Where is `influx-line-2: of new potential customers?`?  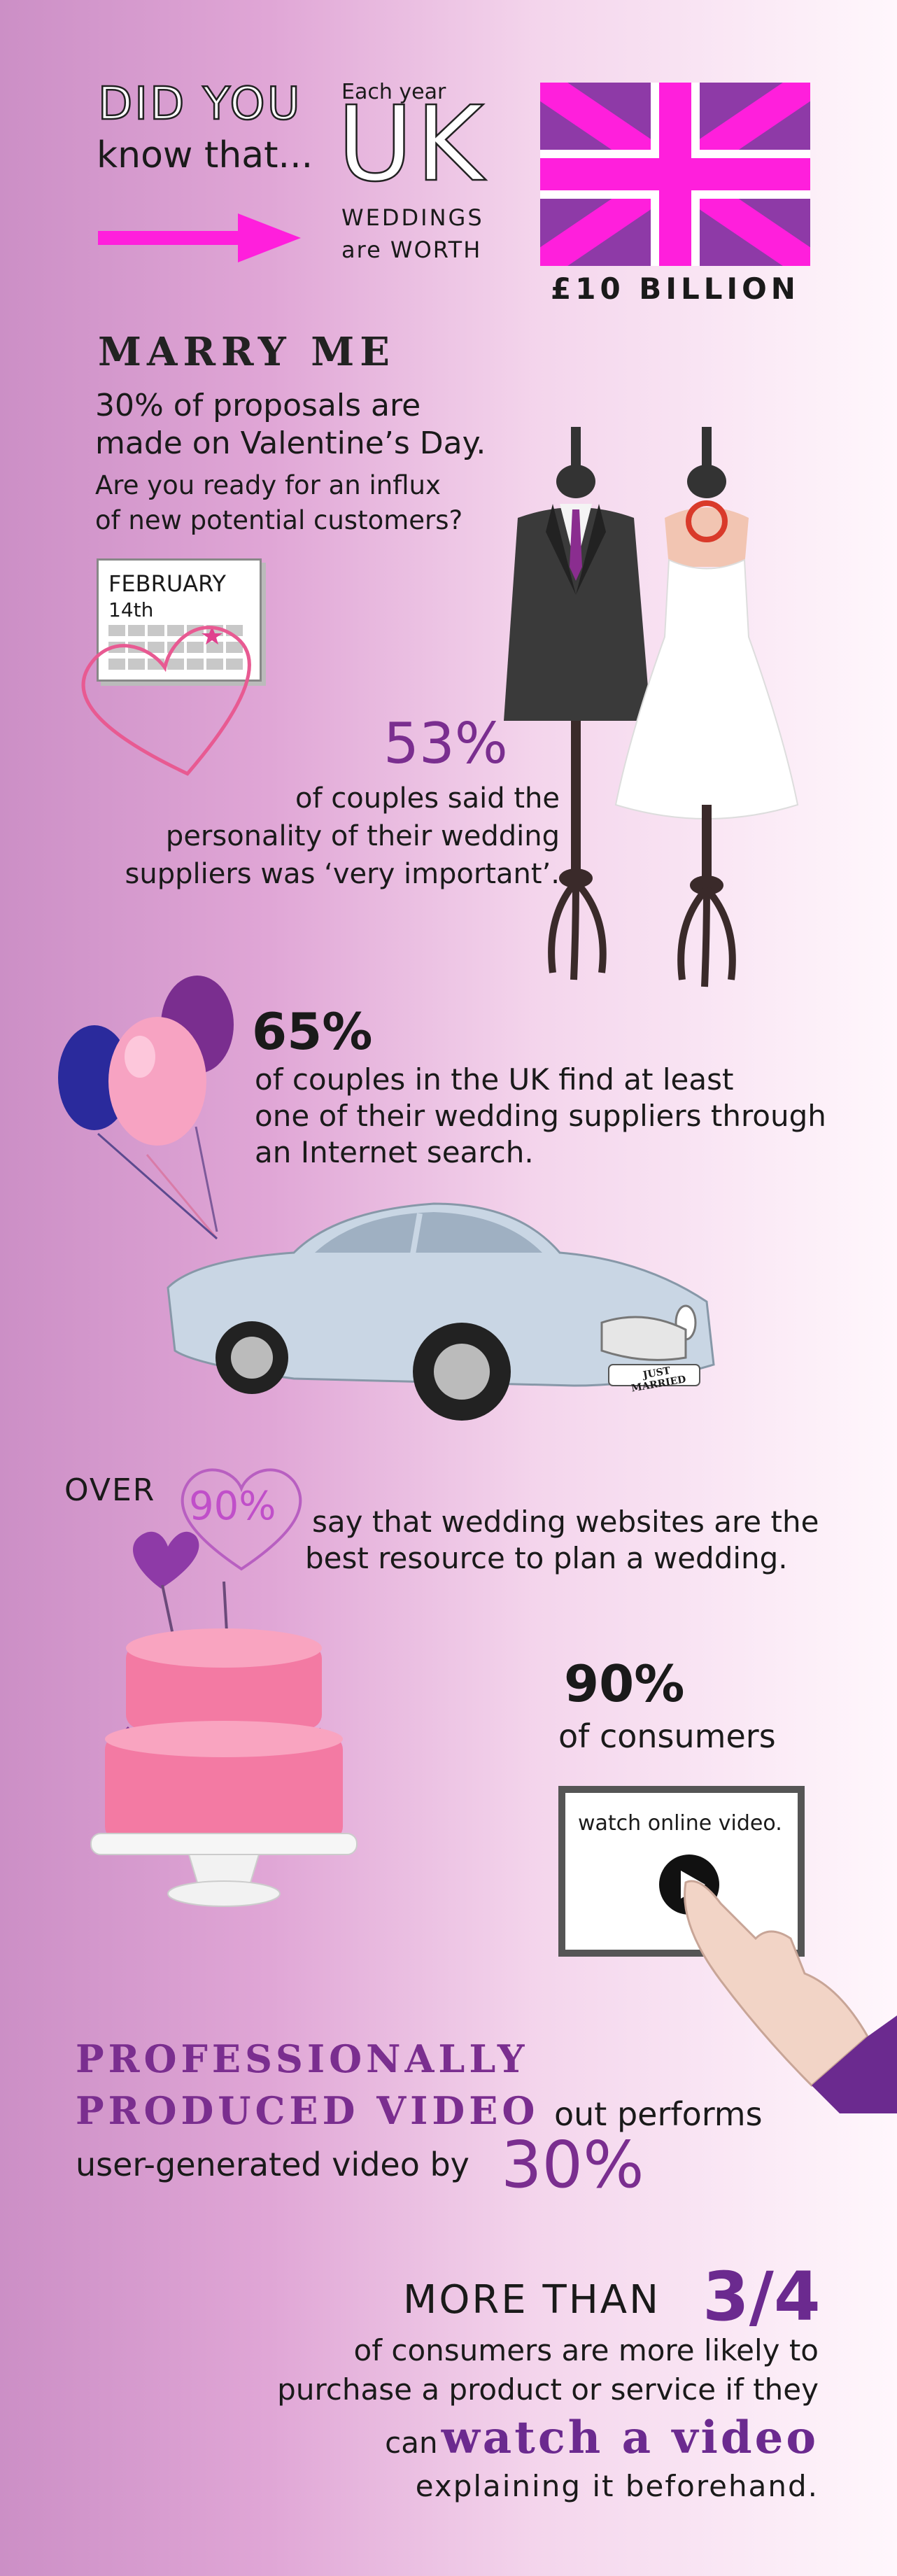
influx-line-2: of new potential customers? is located at coordinates (279, 520).